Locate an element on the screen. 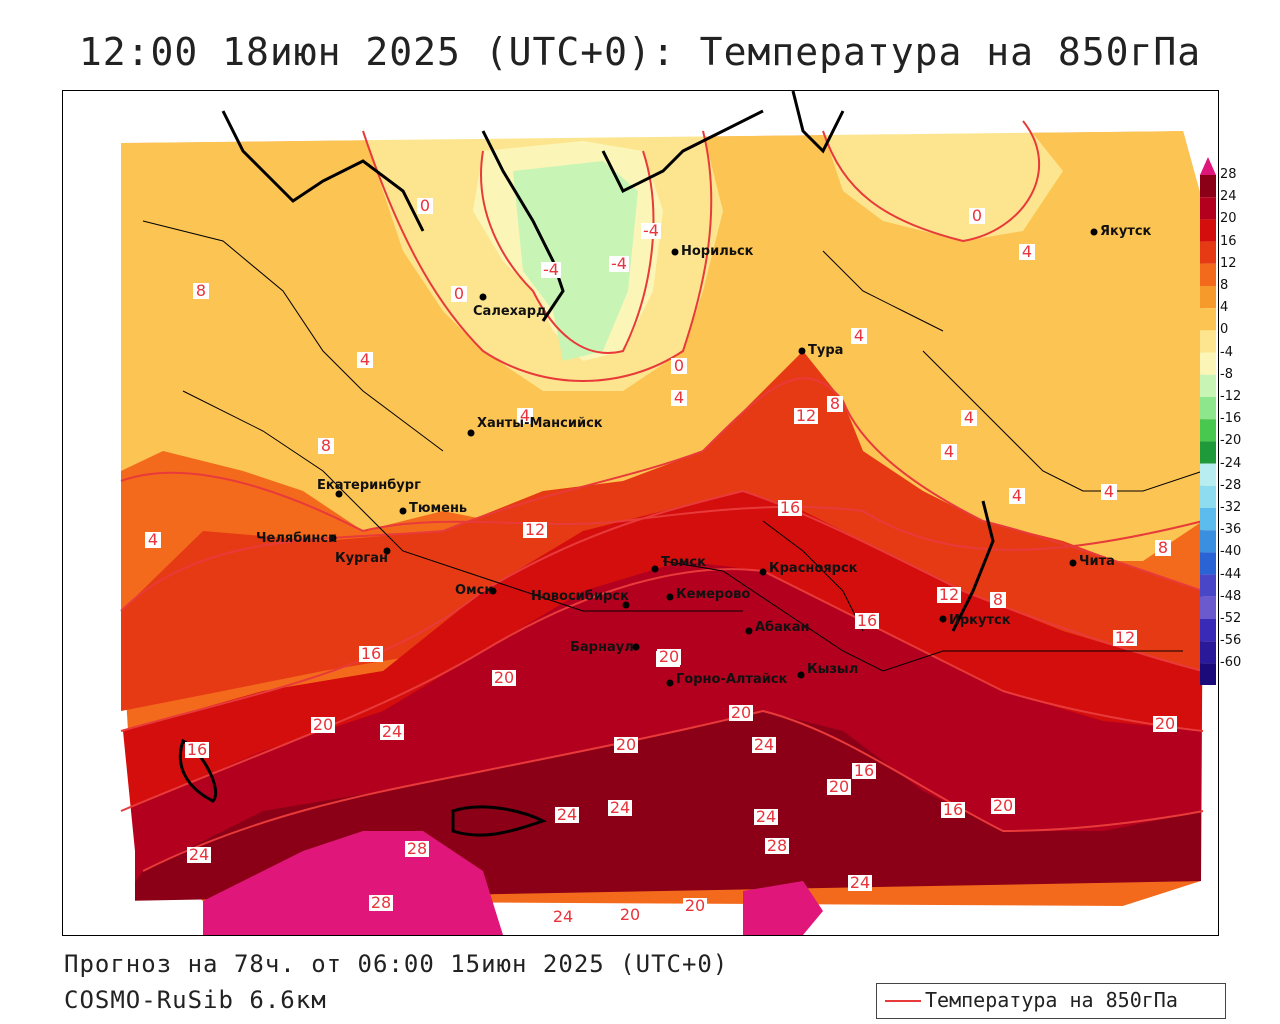 This screenshot has height=1024, width=1280. legend-label: Температура на 850гПа is located at coordinates (1051, 1000).